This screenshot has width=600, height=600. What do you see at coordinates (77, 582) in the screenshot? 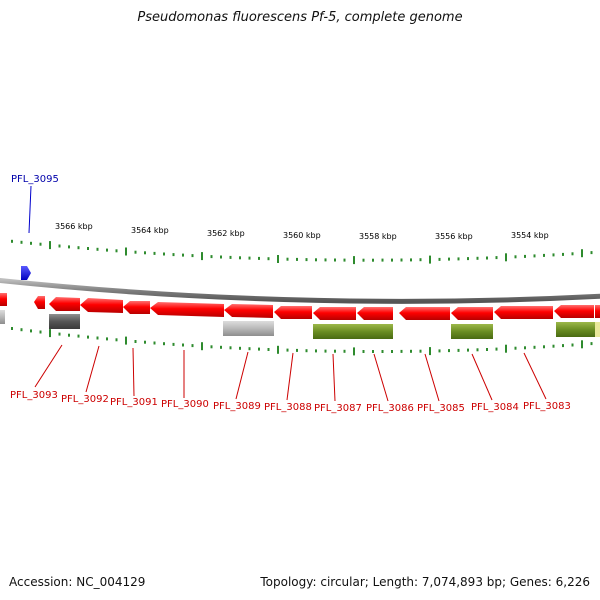
I see `accession-text: Accession: NC_004129` at bounding box center [77, 582].